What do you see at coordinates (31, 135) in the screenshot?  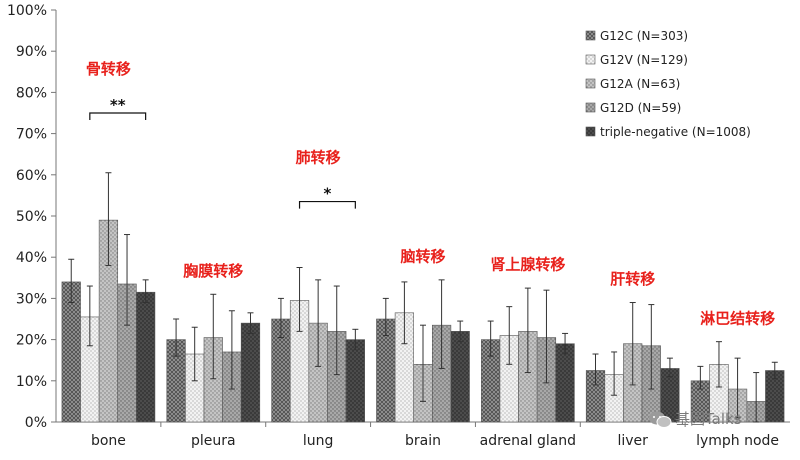 I see `y-tick-label: 70%` at bounding box center [31, 135].